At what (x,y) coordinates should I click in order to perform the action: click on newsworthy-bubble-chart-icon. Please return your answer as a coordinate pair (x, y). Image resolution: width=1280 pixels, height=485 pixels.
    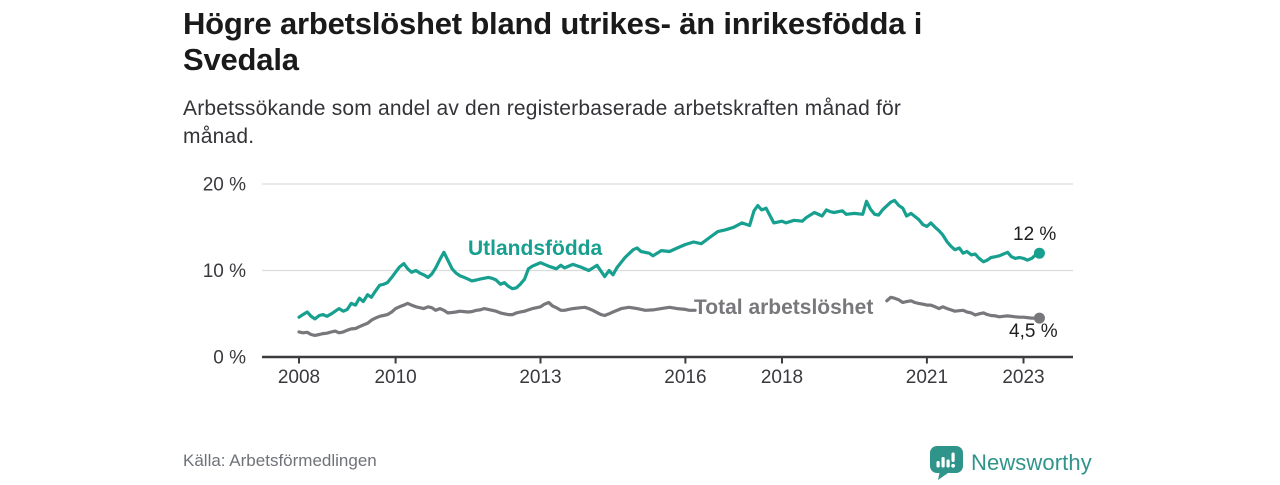
    Looking at the image, I should click on (946, 463).